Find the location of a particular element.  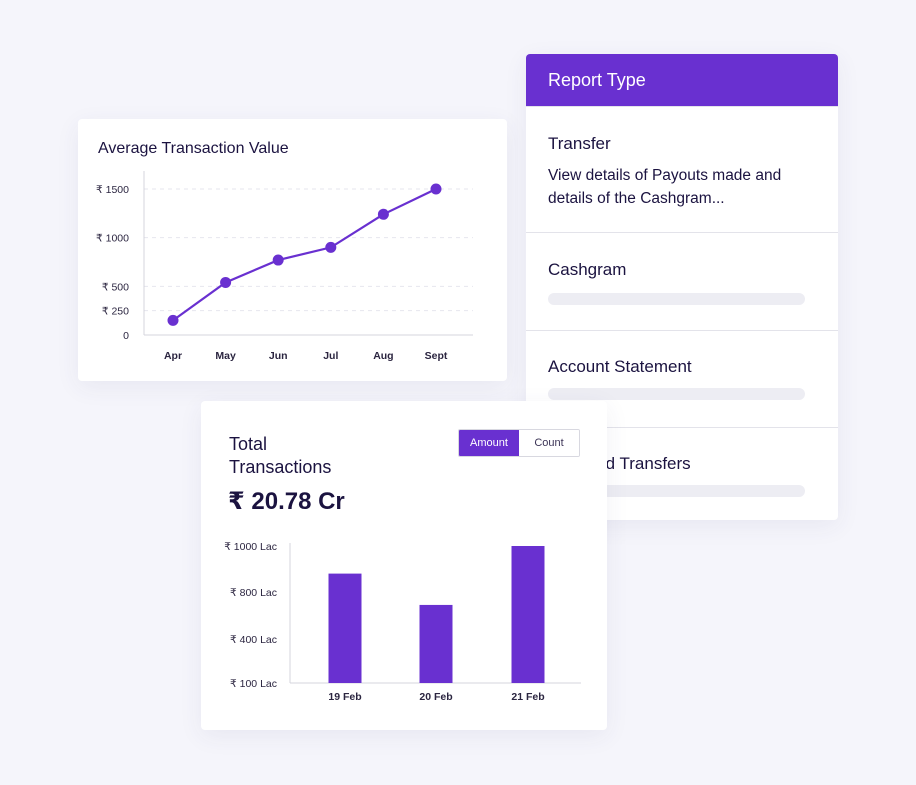

y-tick-label: ₹ 100 Lac is located at coordinates (253, 684).